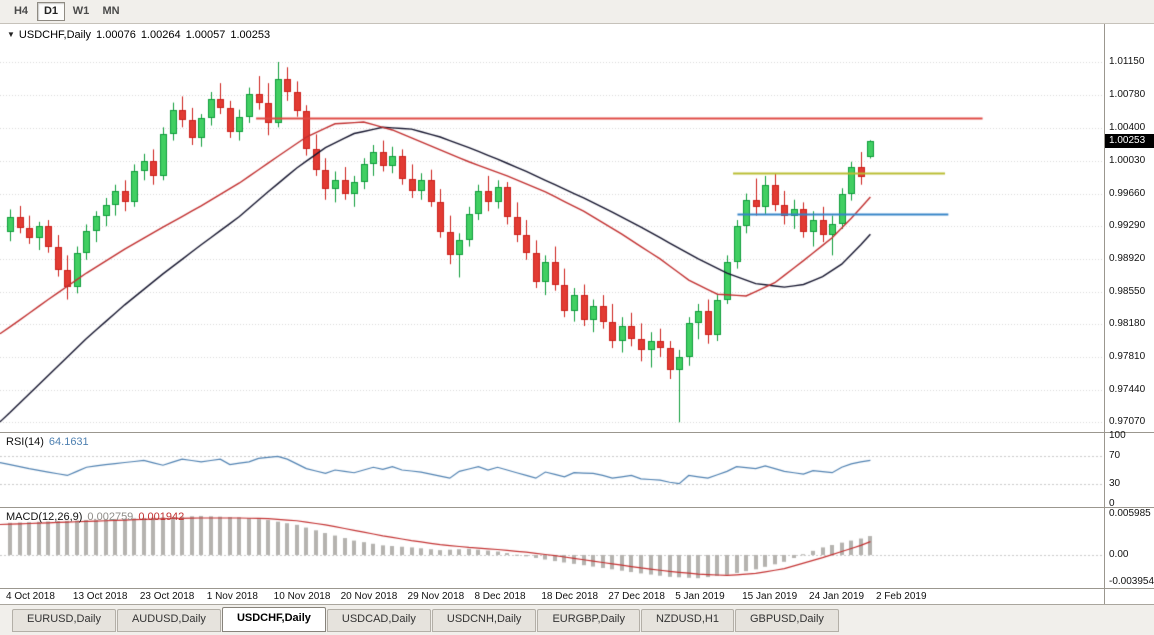 This screenshot has width=1154, height=635. Describe the element at coordinates (1127, 226) in the screenshot. I see `price-axis-label: 0.99290` at that location.